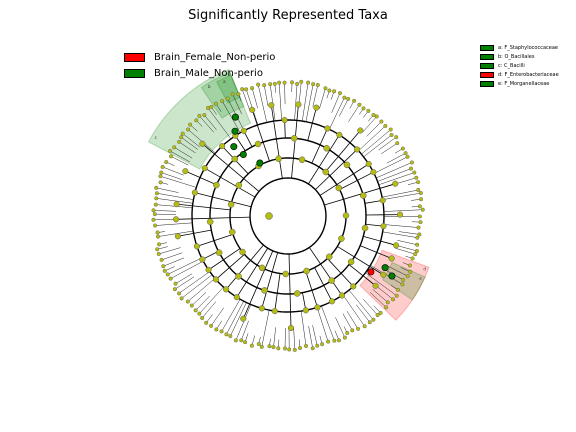 Image resolution: width=576 pixels, height=432 pixels. Describe the element at coordinates (516, 57) in the screenshot. I see `clade-label-b: b: O_Bacillales` at that location.